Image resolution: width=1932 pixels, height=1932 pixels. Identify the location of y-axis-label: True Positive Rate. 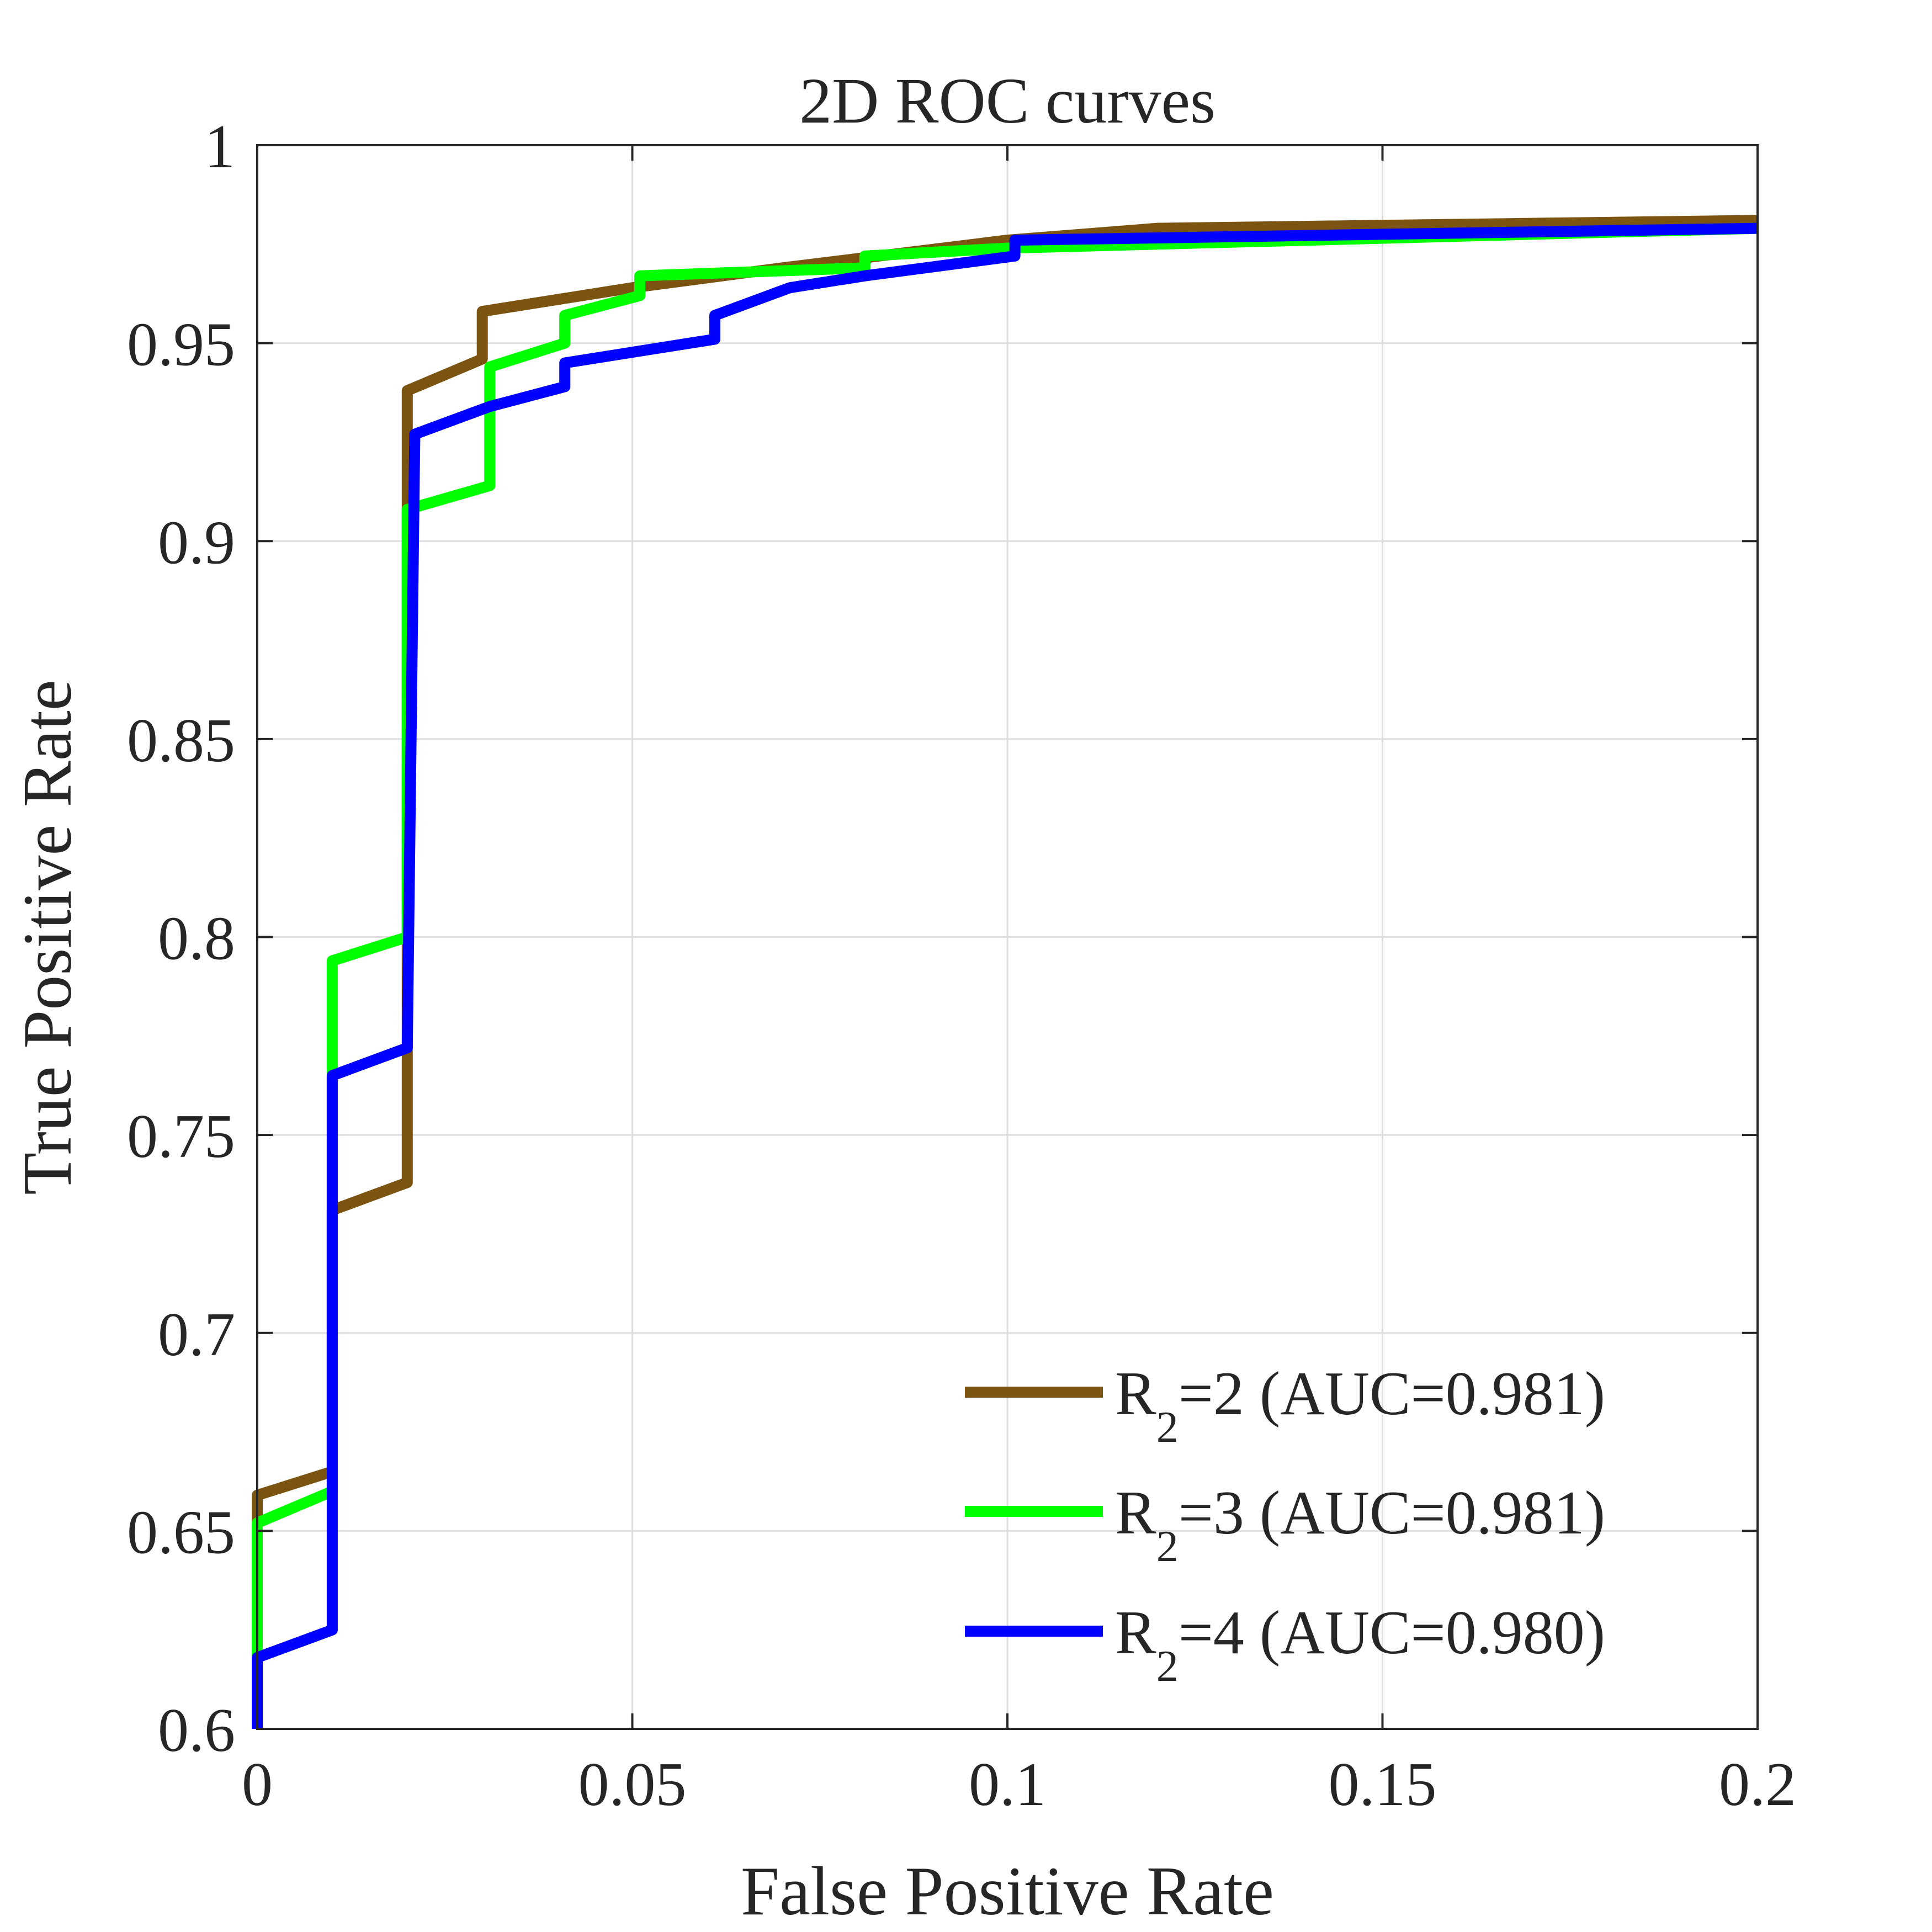
(47, 937).